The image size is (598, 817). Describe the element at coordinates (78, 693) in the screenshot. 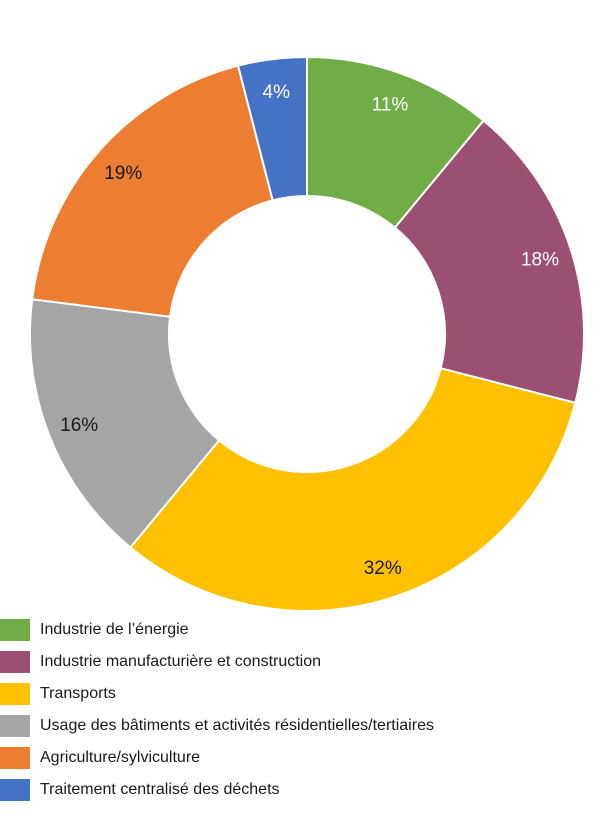

I see `legend-label-2: Transports` at that location.